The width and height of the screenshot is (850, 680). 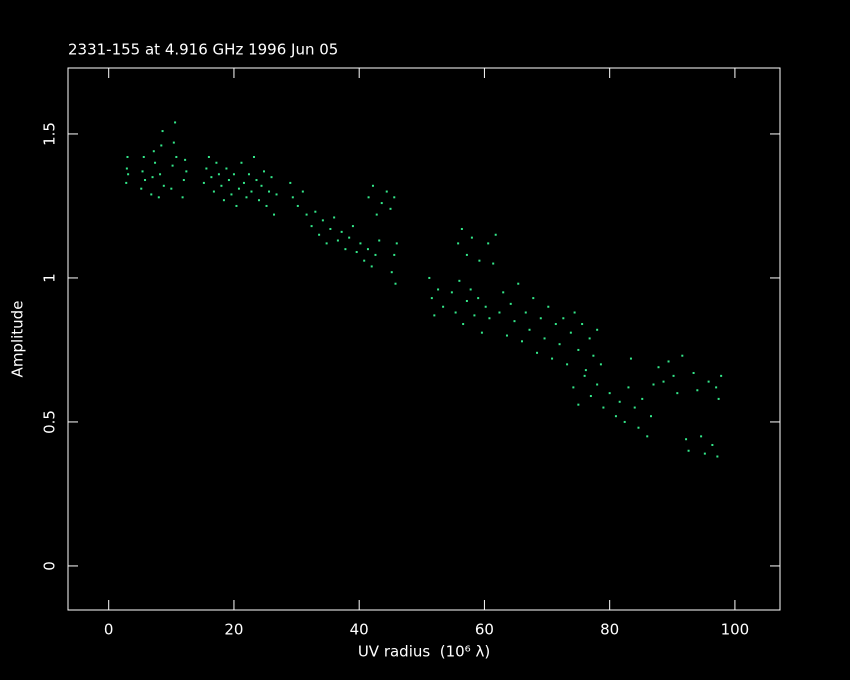 What do you see at coordinates (233, 630) in the screenshot?
I see `x-tick-label: 20` at bounding box center [233, 630].